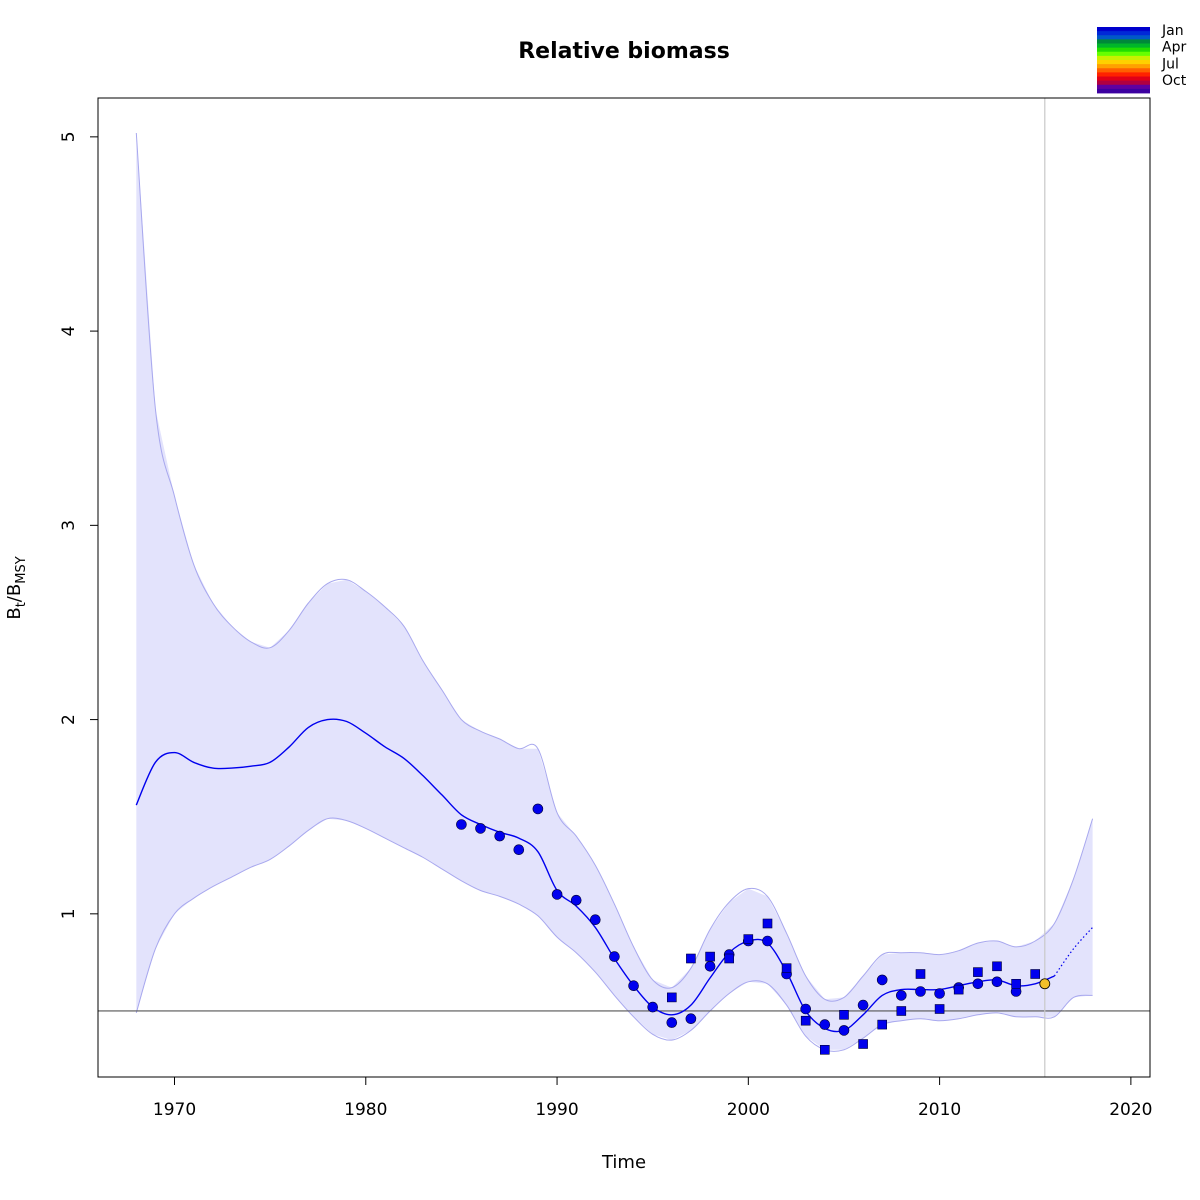  I want to click on x-axis: 1970 1980 1990 2000 2010 2020, so click(653, 1098).